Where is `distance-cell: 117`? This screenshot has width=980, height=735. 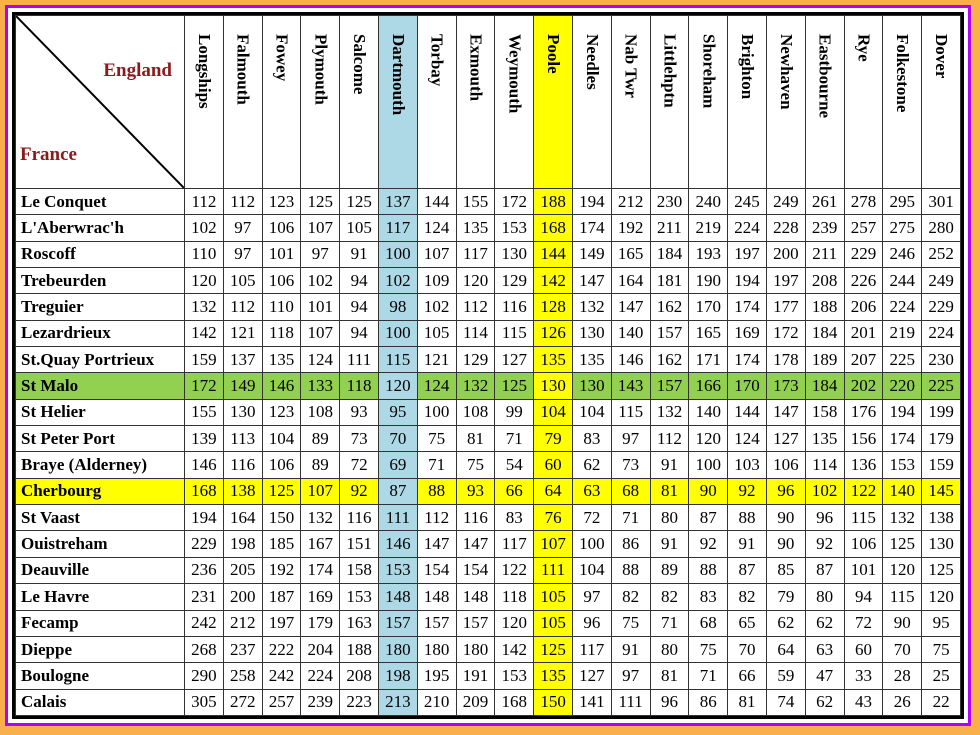
distance-cell: 117 is located at coordinates (475, 254).